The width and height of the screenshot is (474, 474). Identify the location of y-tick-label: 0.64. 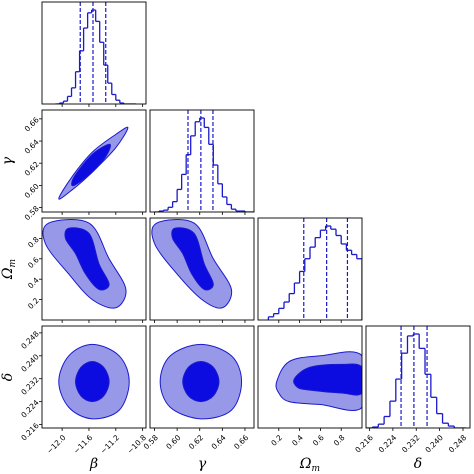
(32, 146).